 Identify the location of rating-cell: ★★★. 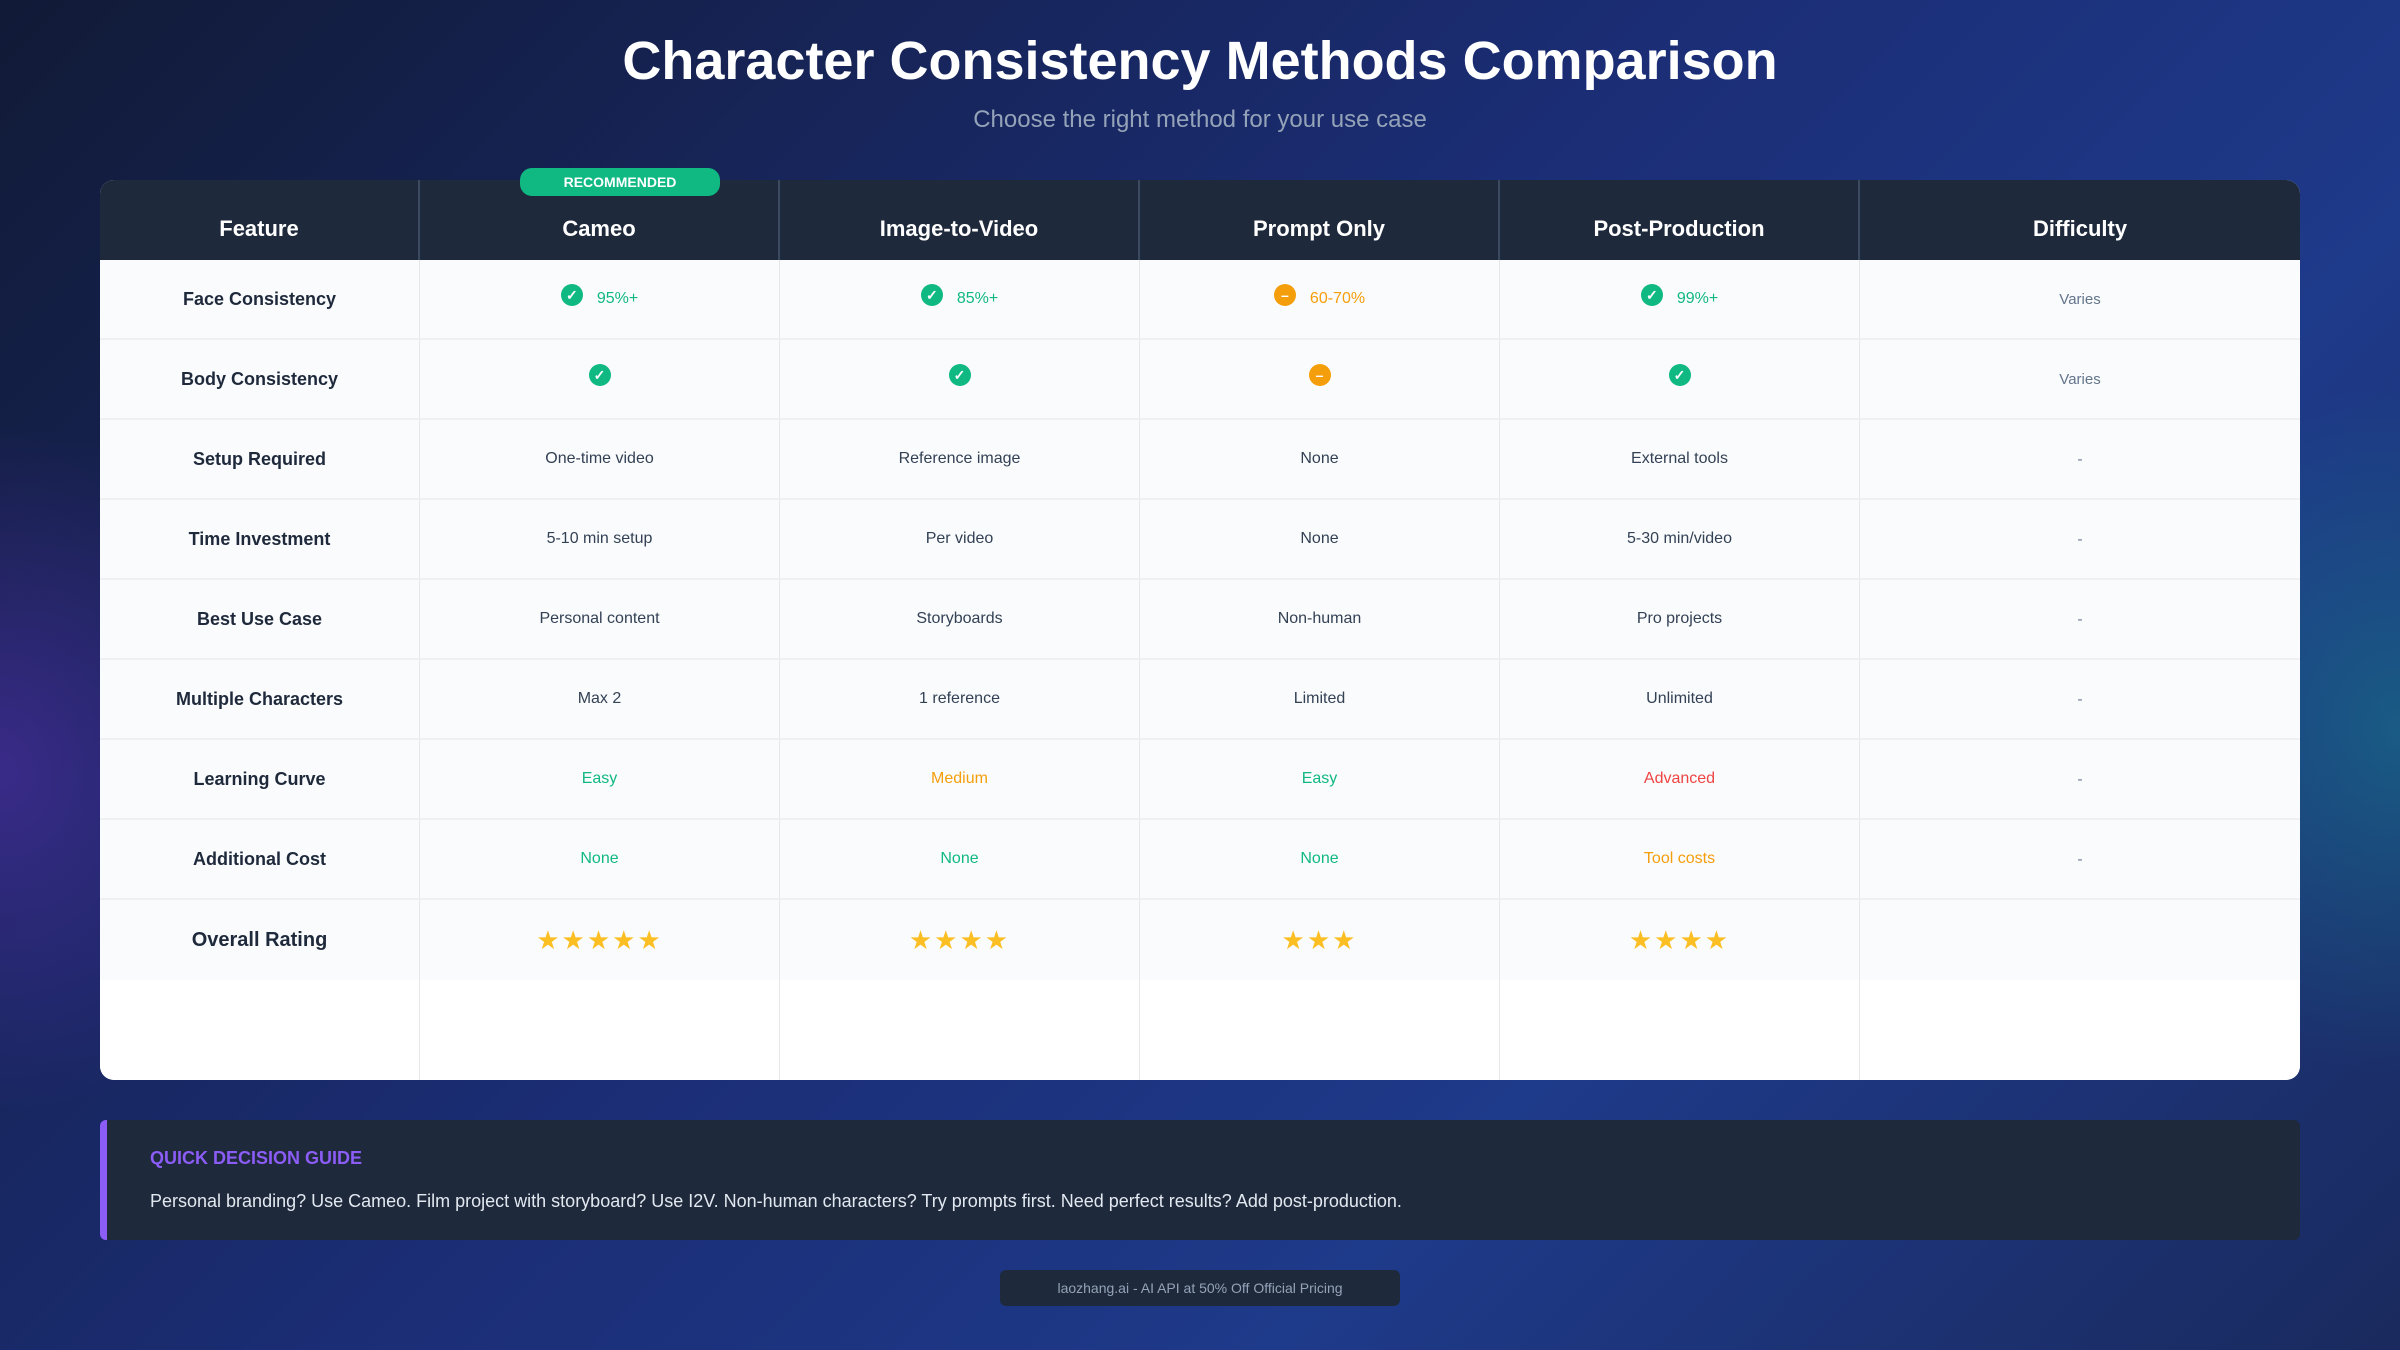
(1320, 940).